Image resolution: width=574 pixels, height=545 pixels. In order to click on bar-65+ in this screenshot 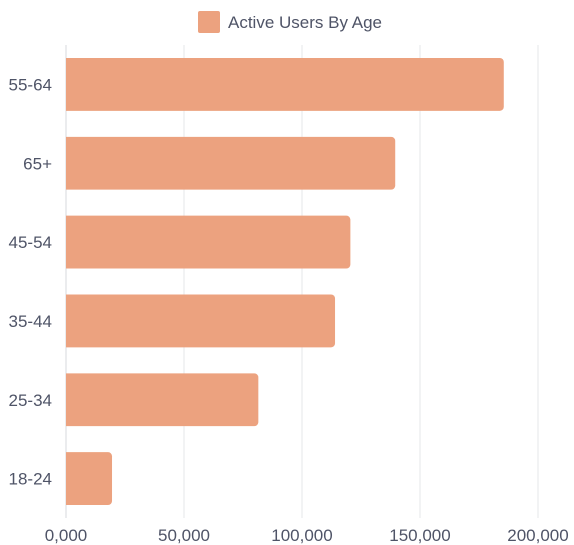, I will do `click(231, 163)`.